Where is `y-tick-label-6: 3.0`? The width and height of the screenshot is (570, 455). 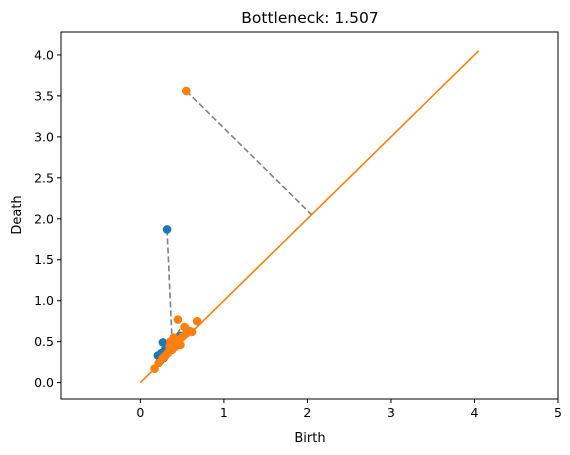
y-tick-label-6: 3.0 is located at coordinates (44, 136).